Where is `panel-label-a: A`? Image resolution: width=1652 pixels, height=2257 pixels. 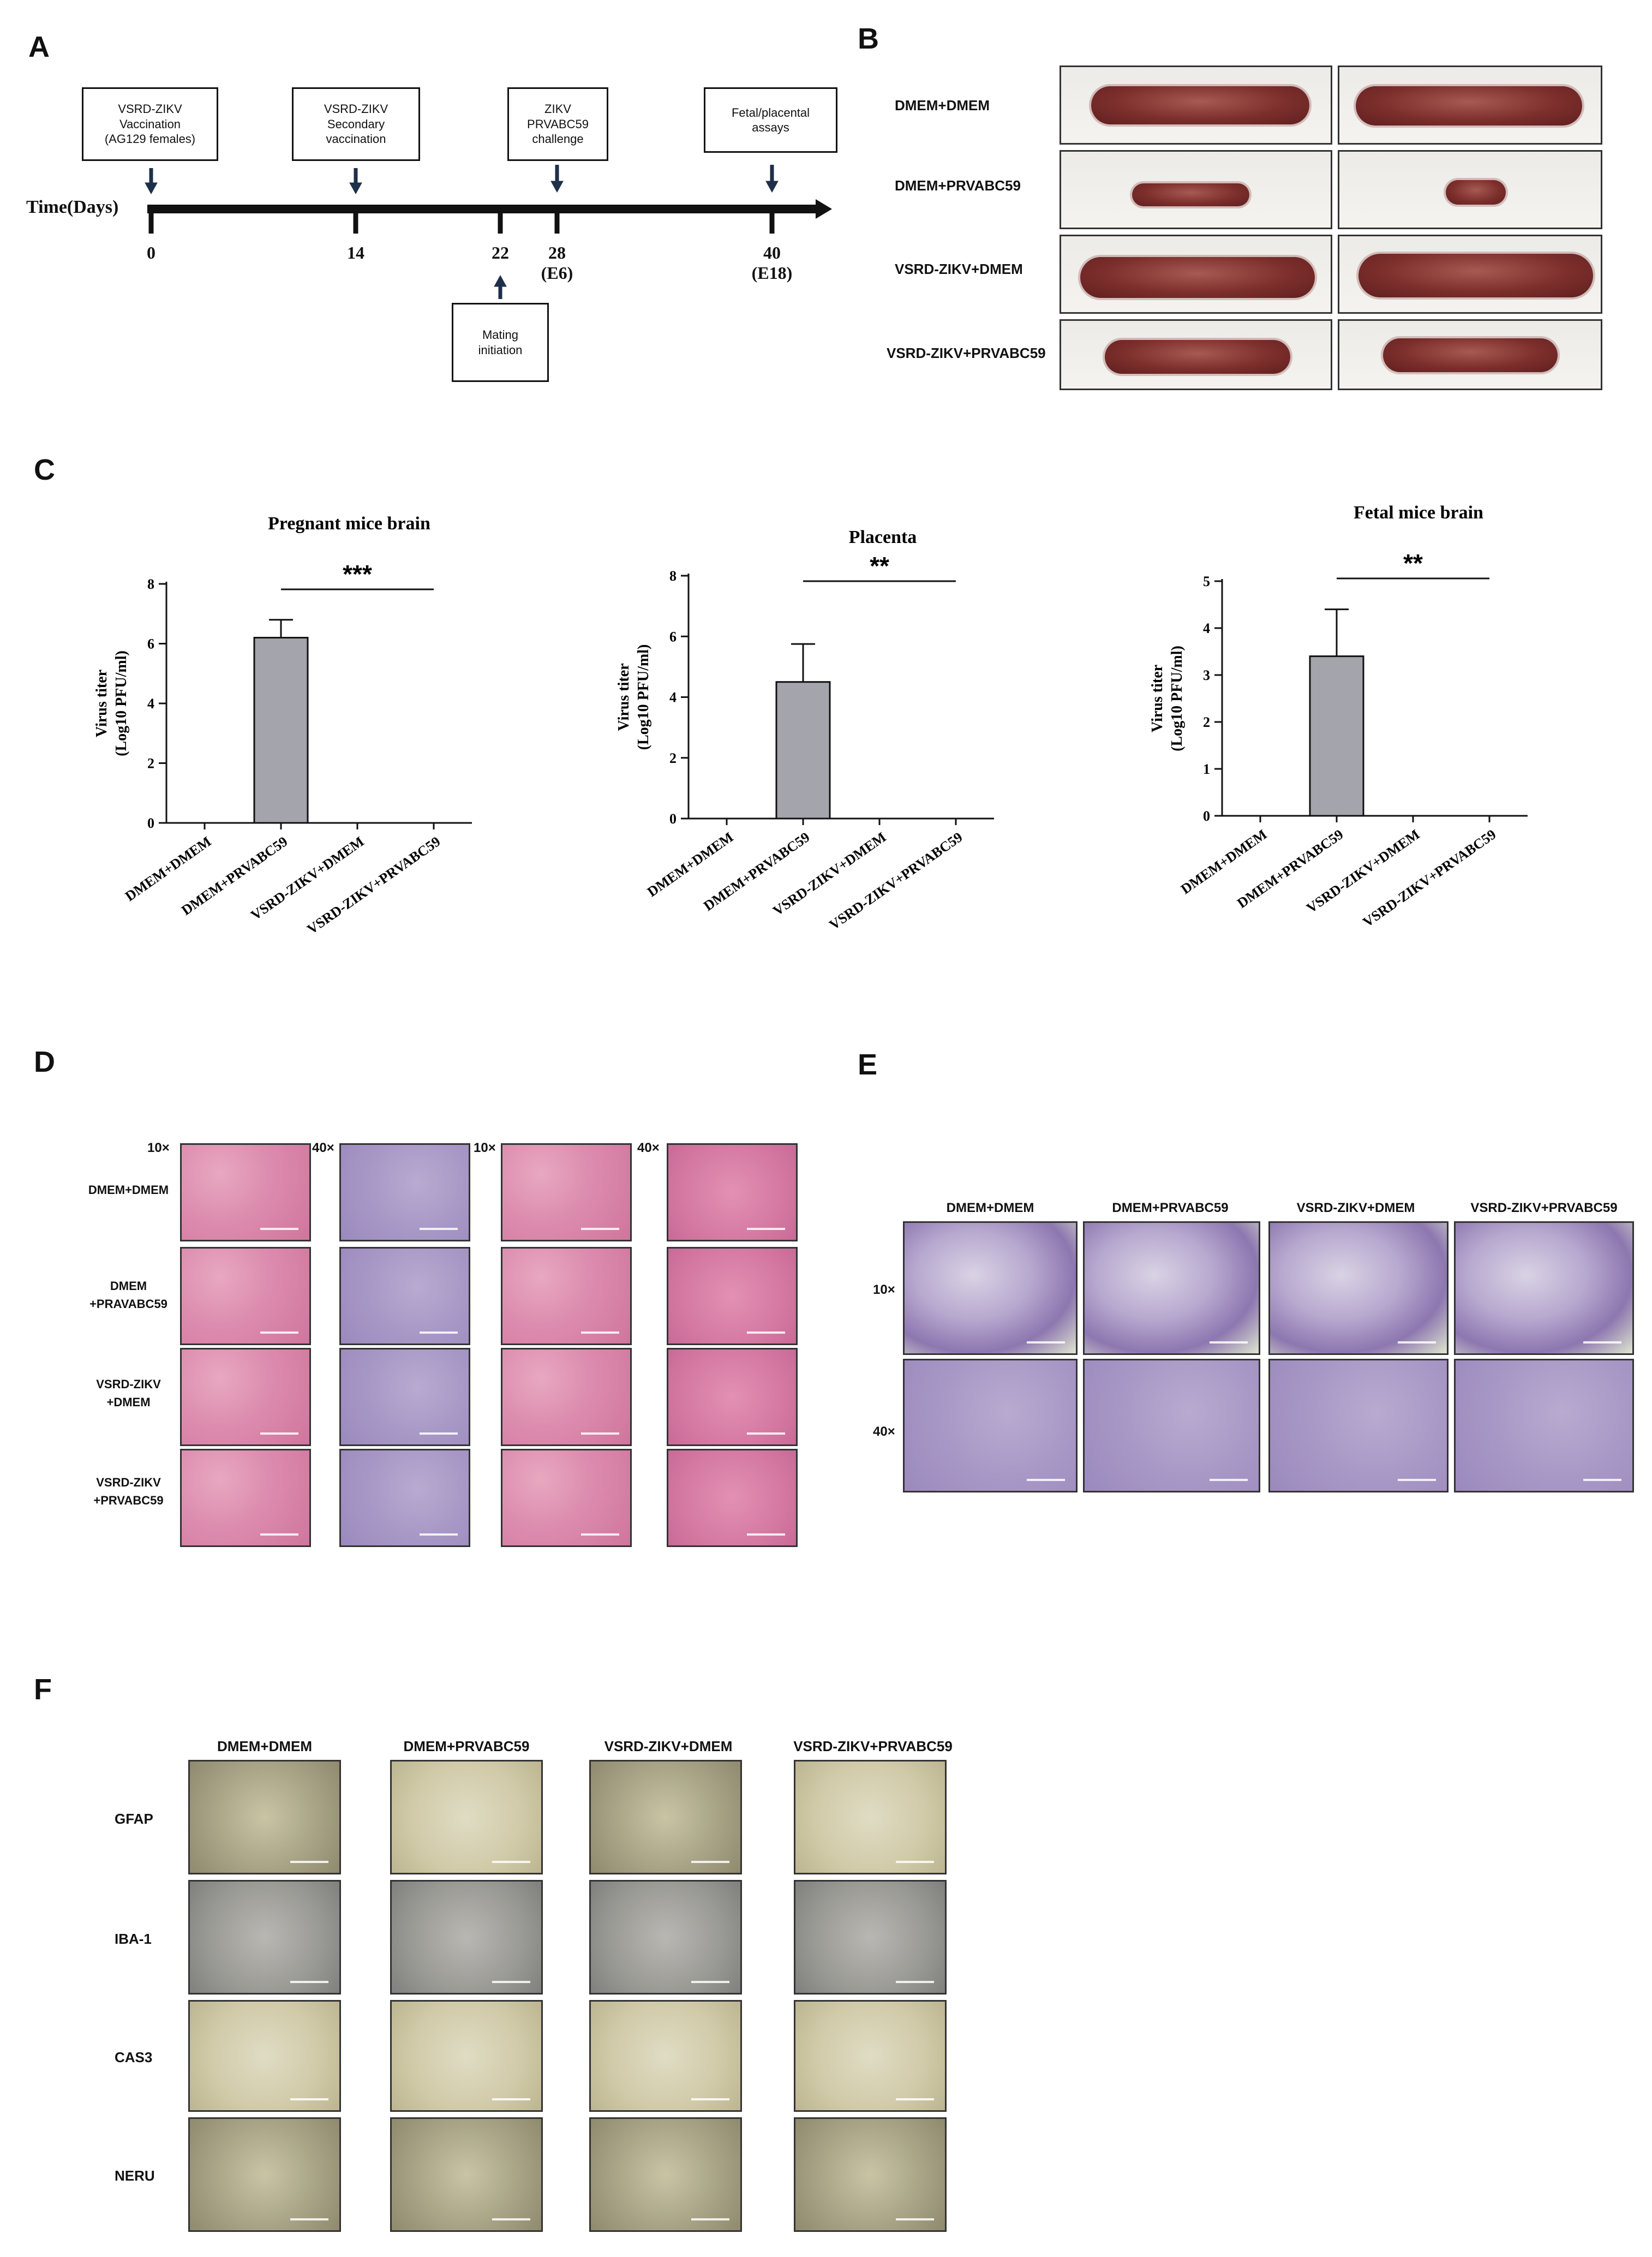
panel-label-a: A is located at coordinates (39, 47).